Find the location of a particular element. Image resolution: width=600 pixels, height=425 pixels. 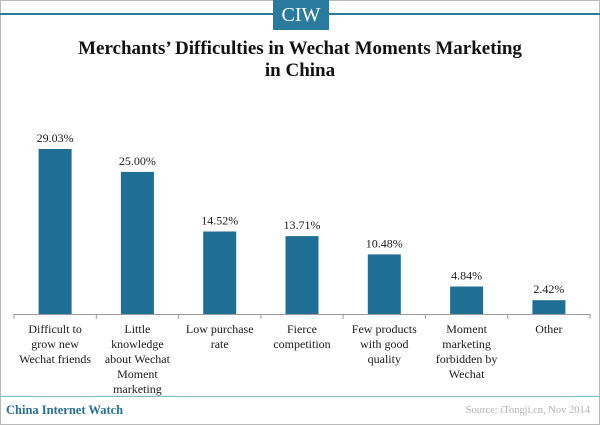

category-label-5: Few products with good quality is located at coordinates (384, 344).